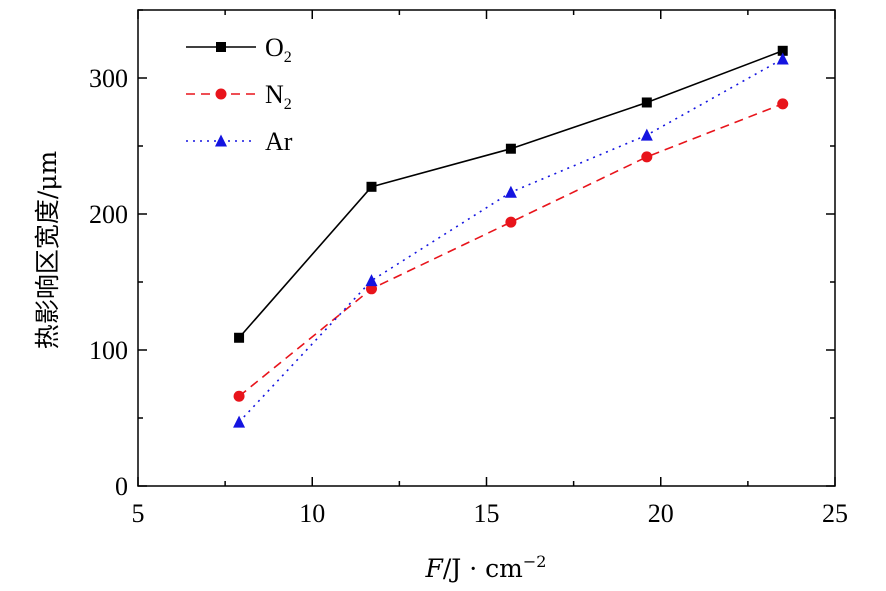 The height and width of the screenshot is (591, 886). Describe the element at coordinates (108, 282) in the screenshot. I see `y-tick-labels: 0 100 200 300` at that location.